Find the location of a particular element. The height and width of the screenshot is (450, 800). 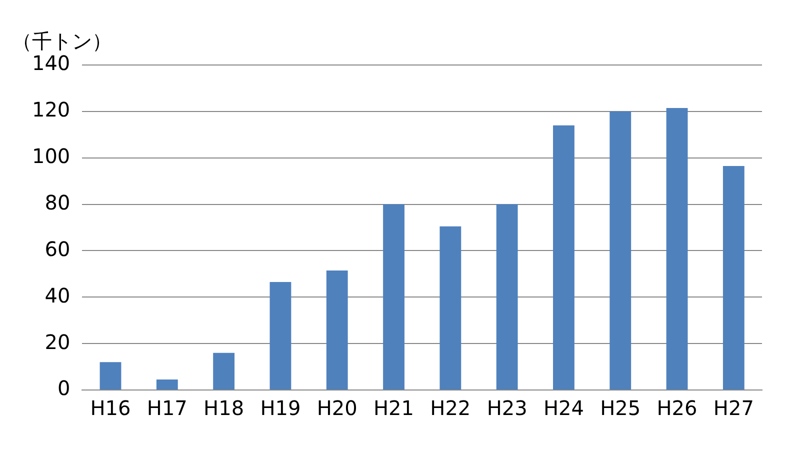

x-tick-label: H16 is located at coordinates (110, 408).